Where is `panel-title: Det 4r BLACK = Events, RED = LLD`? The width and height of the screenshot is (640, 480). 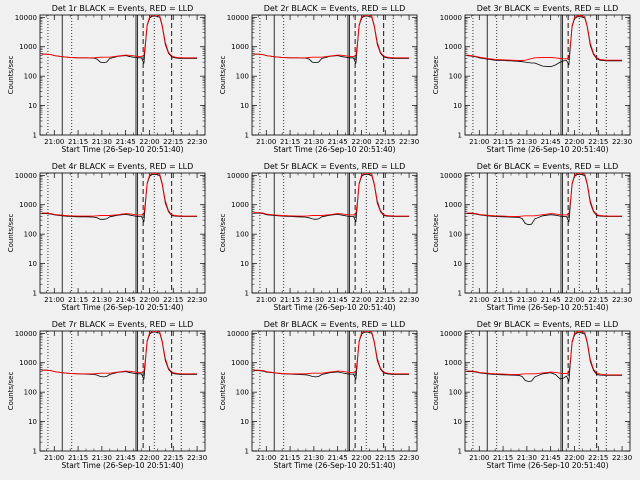 panel-title: Det 4r BLACK = Events, RED = LLD is located at coordinates (123, 166).